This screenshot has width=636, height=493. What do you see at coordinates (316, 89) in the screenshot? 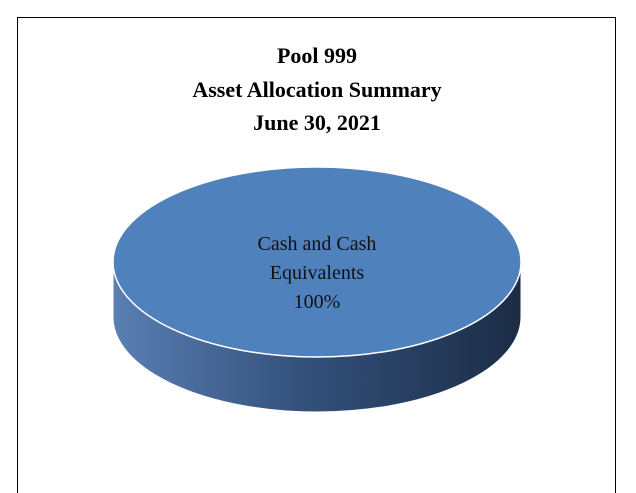
I see `chart-title: Asset Allocation Summary` at bounding box center [316, 89].